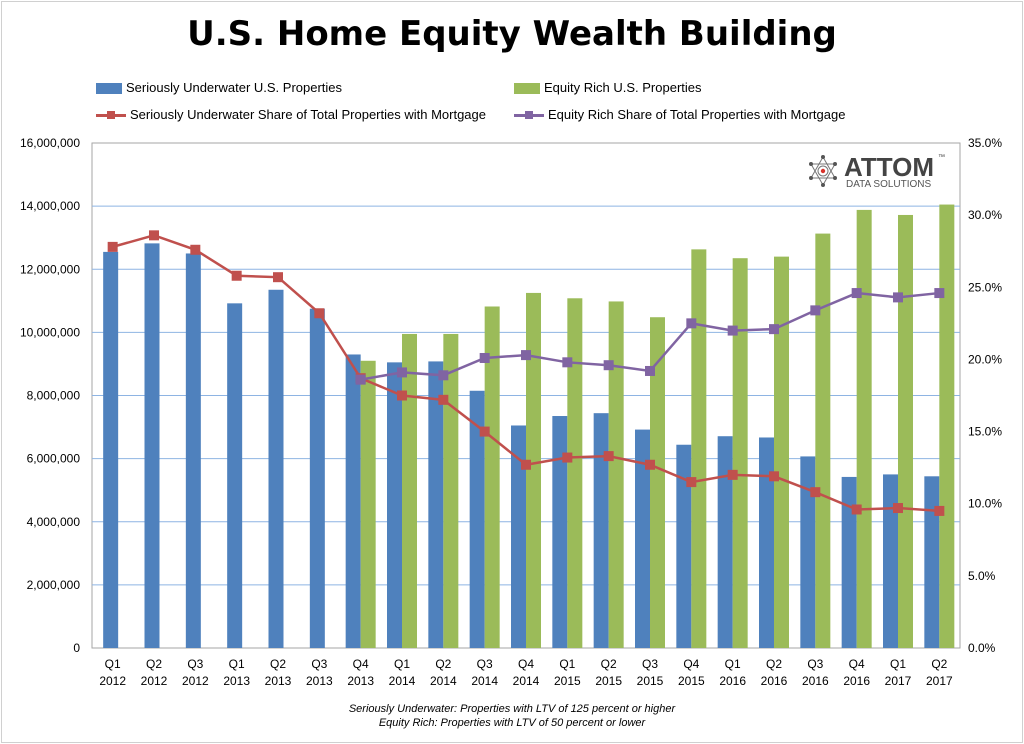 This screenshot has height=744, width=1024. I want to click on logo-tagline: DATA SOLUTIONS, so click(889, 184).